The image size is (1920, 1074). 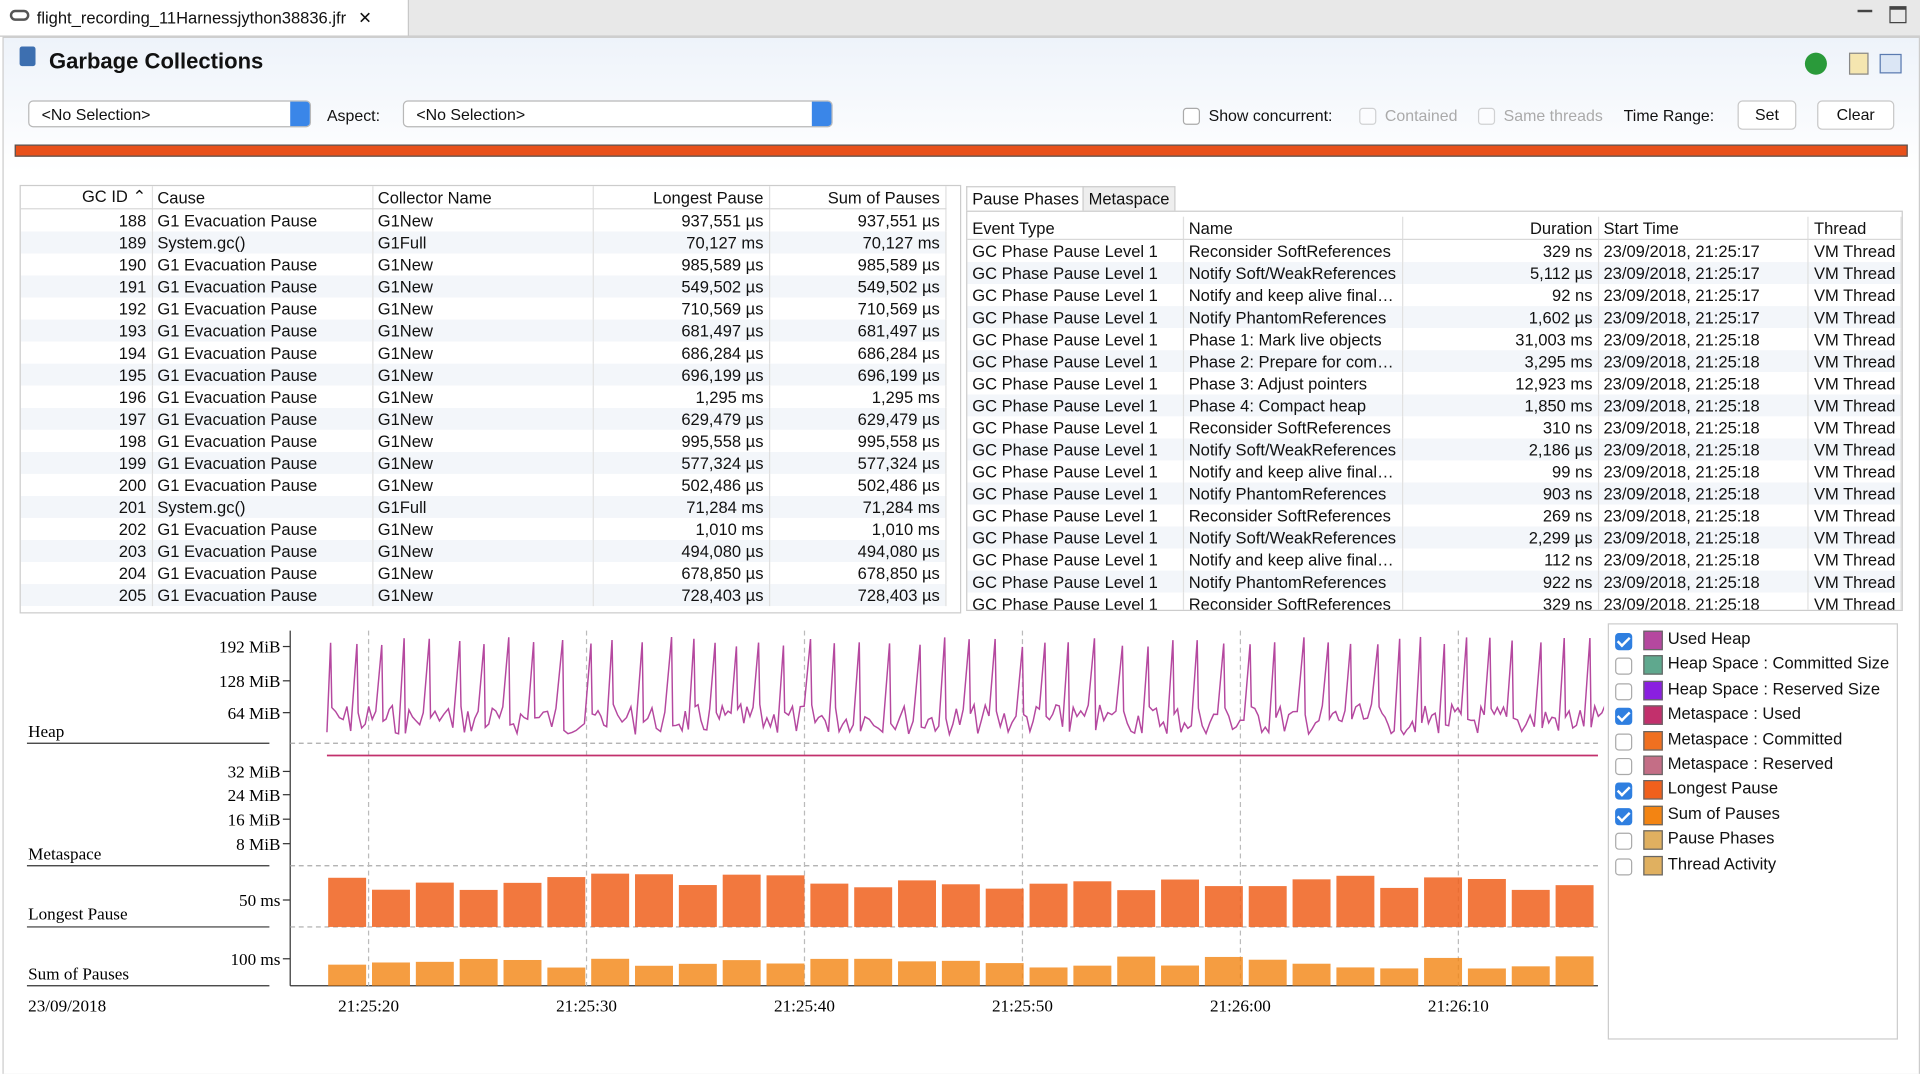 I want to click on lane-label: Heap, so click(x=46, y=731).